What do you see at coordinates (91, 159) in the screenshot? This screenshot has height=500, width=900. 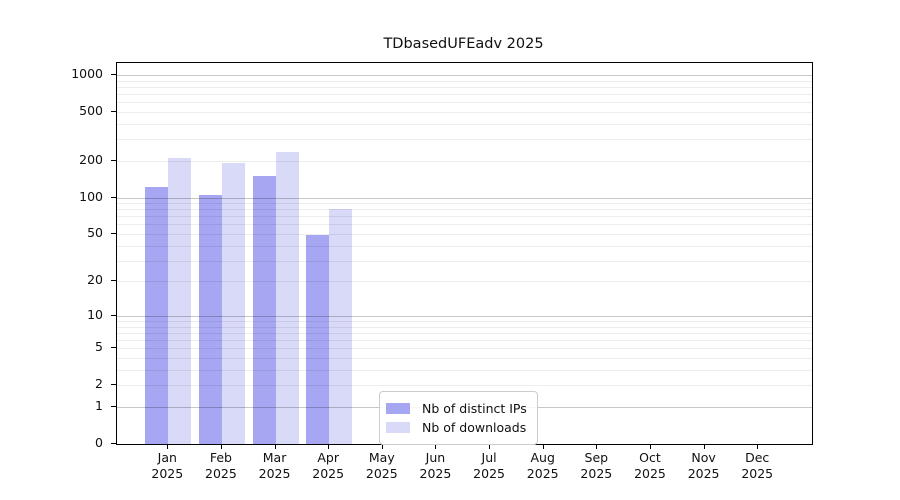 I see `y-tick-label: 200` at bounding box center [91, 159].